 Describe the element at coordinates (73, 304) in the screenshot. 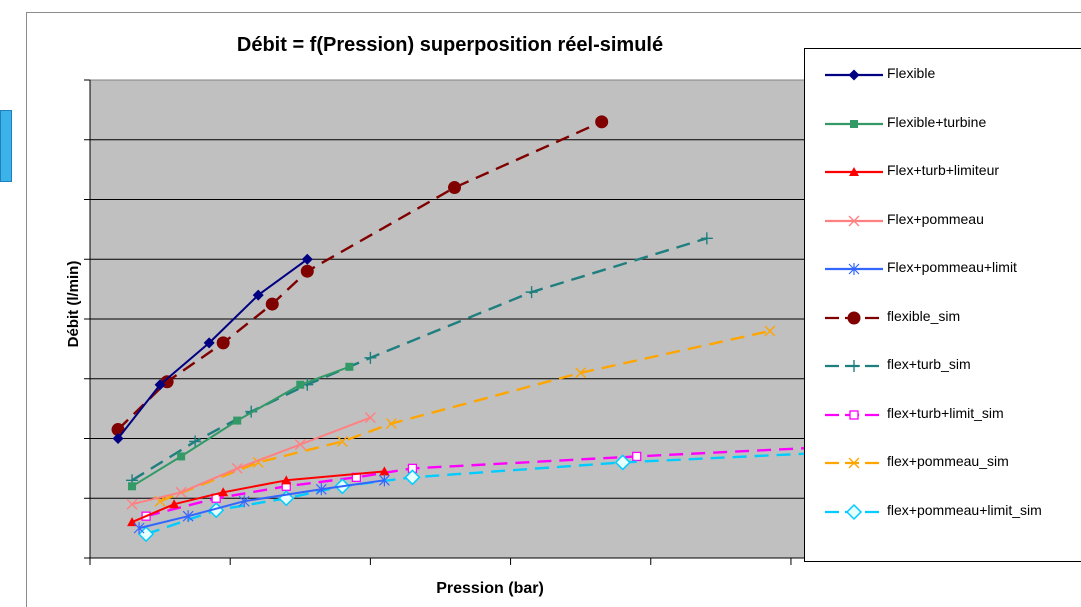

I see `y-axis-title: Débit (l/min)` at that location.